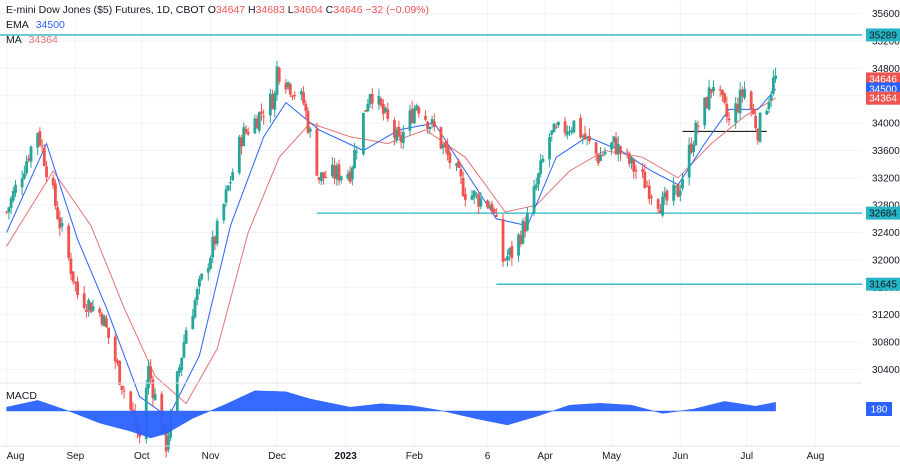 The image size is (900, 464). I want to click on price-tick-label: 32000, so click(886, 260).